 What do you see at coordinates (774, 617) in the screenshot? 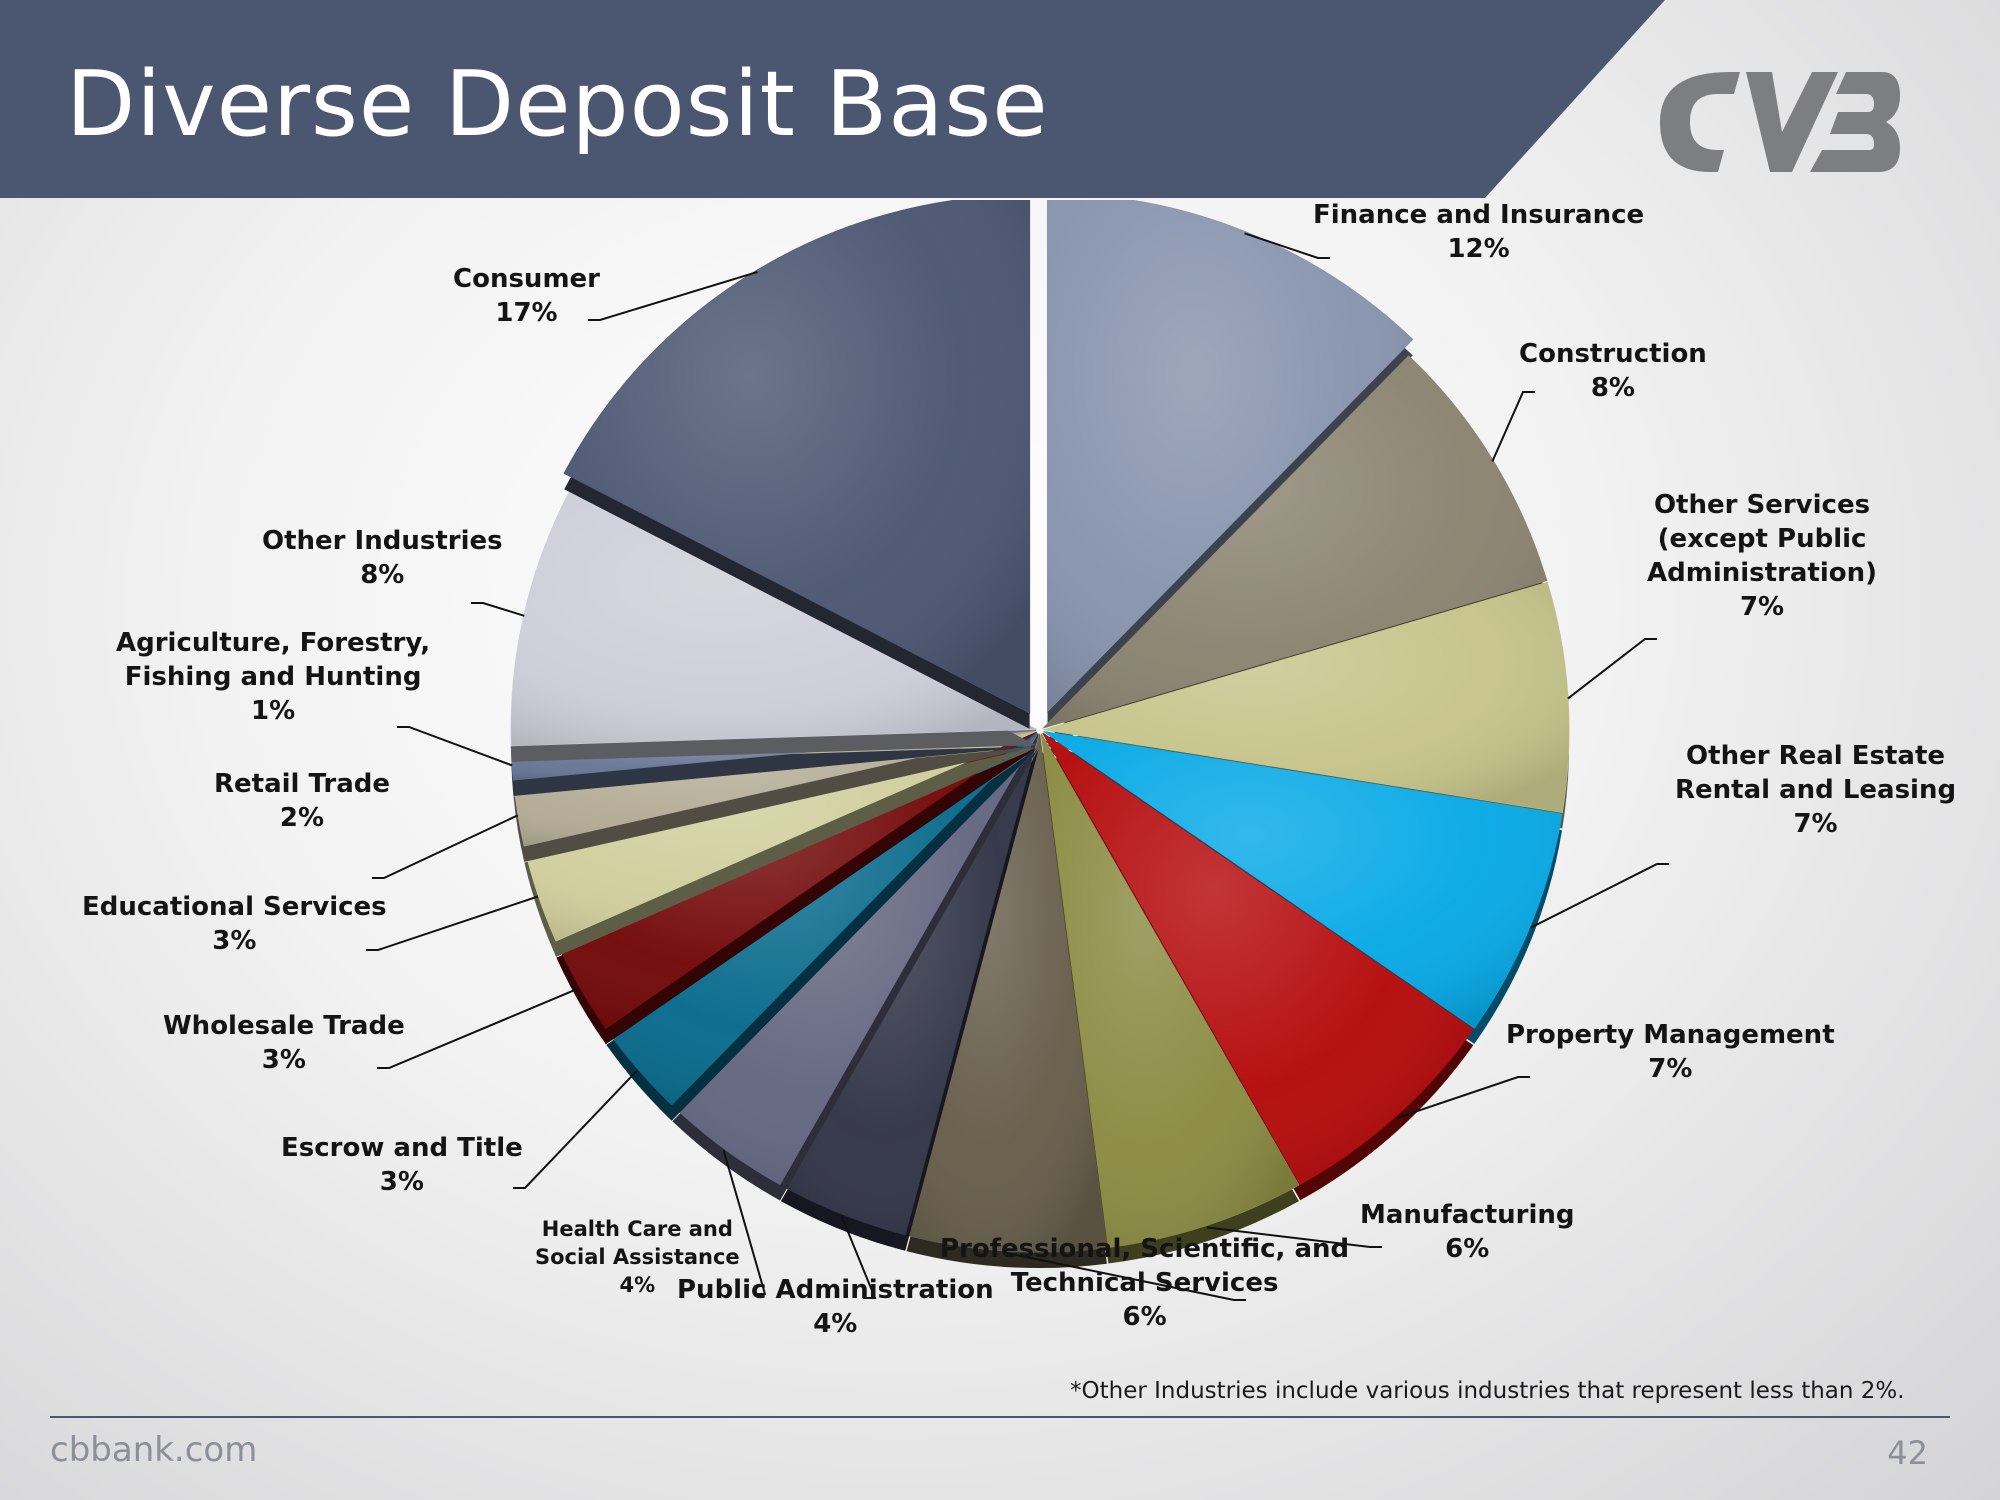
I see `slice-other-industries-sheen` at bounding box center [774, 617].